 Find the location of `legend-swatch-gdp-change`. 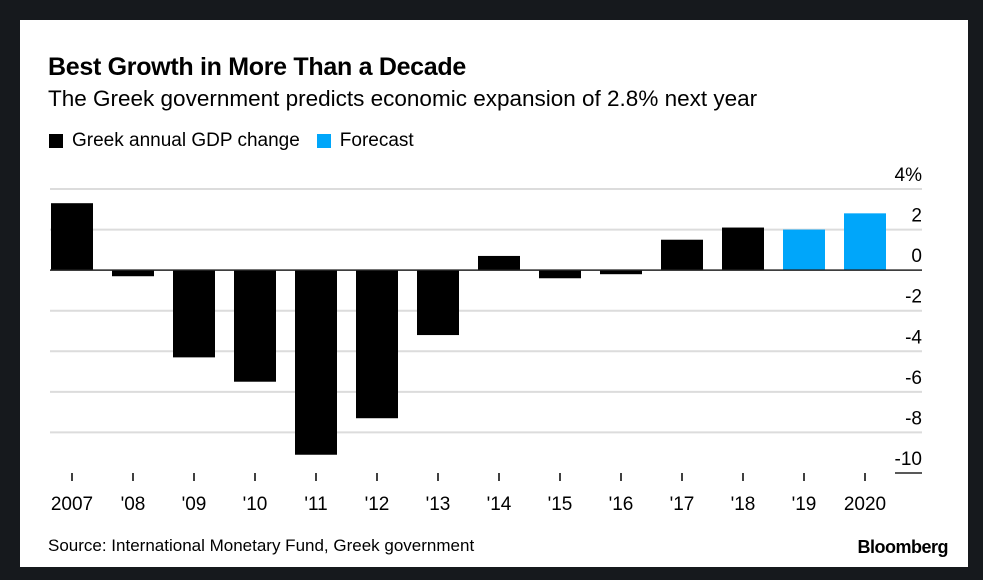

legend-swatch-gdp-change is located at coordinates (56, 141).